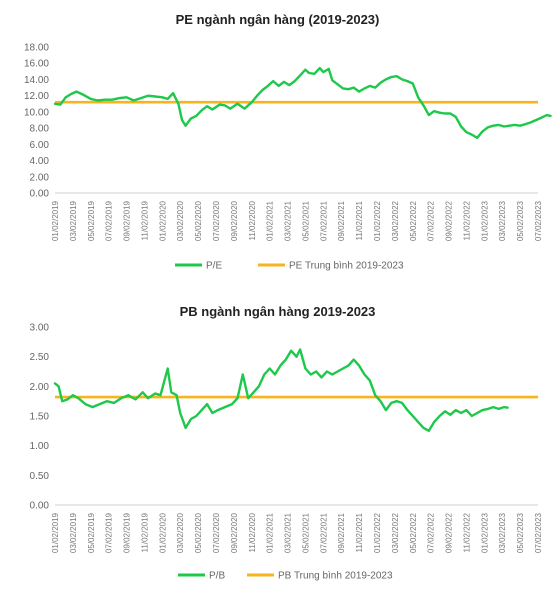 The width and height of the screenshot is (555, 604). I want to click on y-tick-label: 1.00, so click(40, 446).